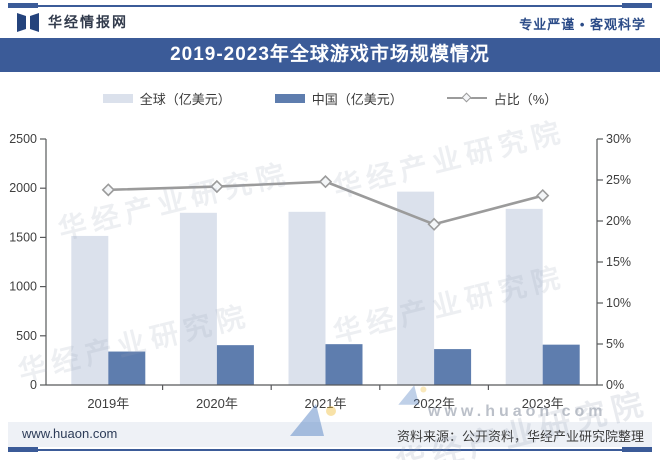 The height and width of the screenshot is (460, 660). What do you see at coordinates (520, 436) in the screenshot?
I see `footer-source-note: 资料来源：公开资料，华经产业研究院整理` at bounding box center [520, 436].